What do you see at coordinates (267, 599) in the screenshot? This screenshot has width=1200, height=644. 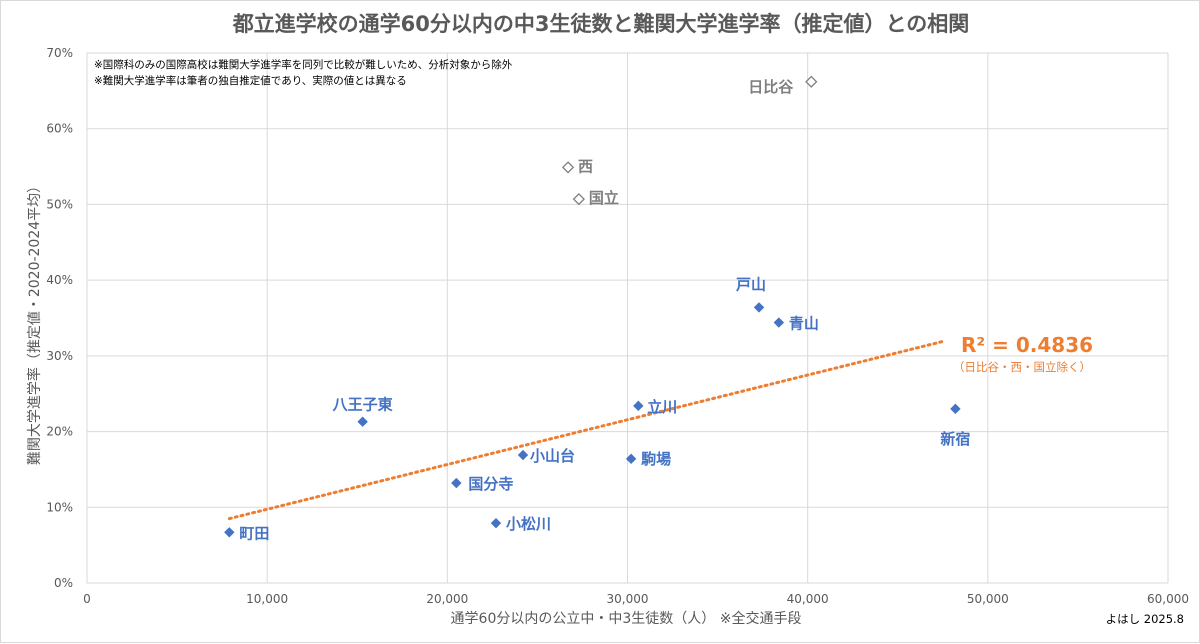 I see `x-tick-label: 10,000` at bounding box center [267, 599].